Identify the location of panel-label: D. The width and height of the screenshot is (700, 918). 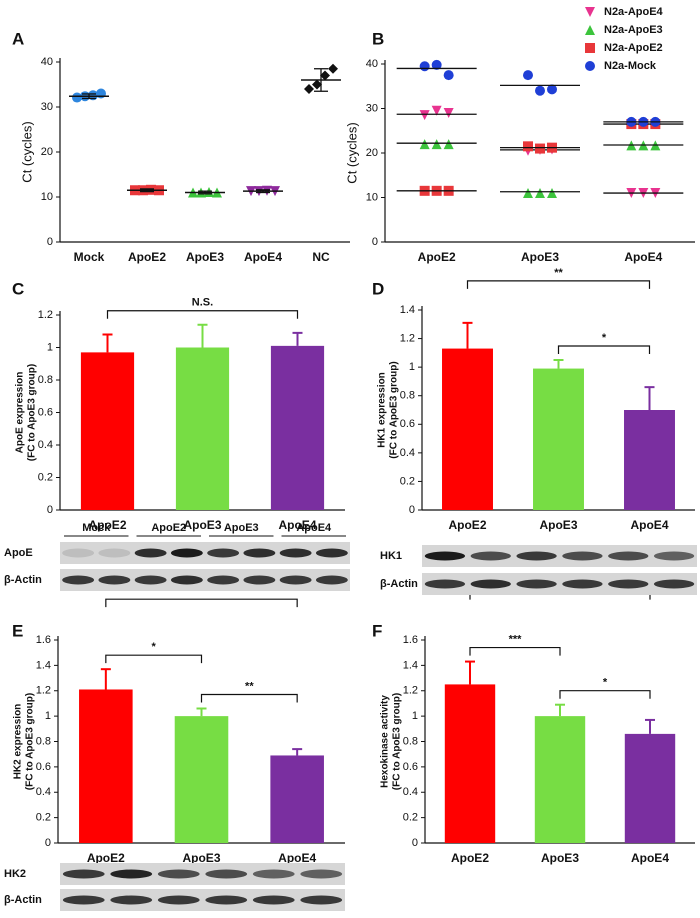
(378, 288).